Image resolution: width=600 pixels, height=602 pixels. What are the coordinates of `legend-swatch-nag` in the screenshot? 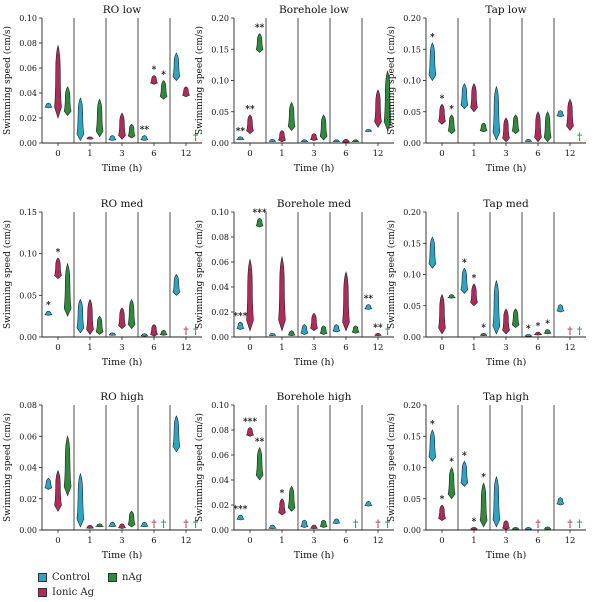 It's located at (112, 577).